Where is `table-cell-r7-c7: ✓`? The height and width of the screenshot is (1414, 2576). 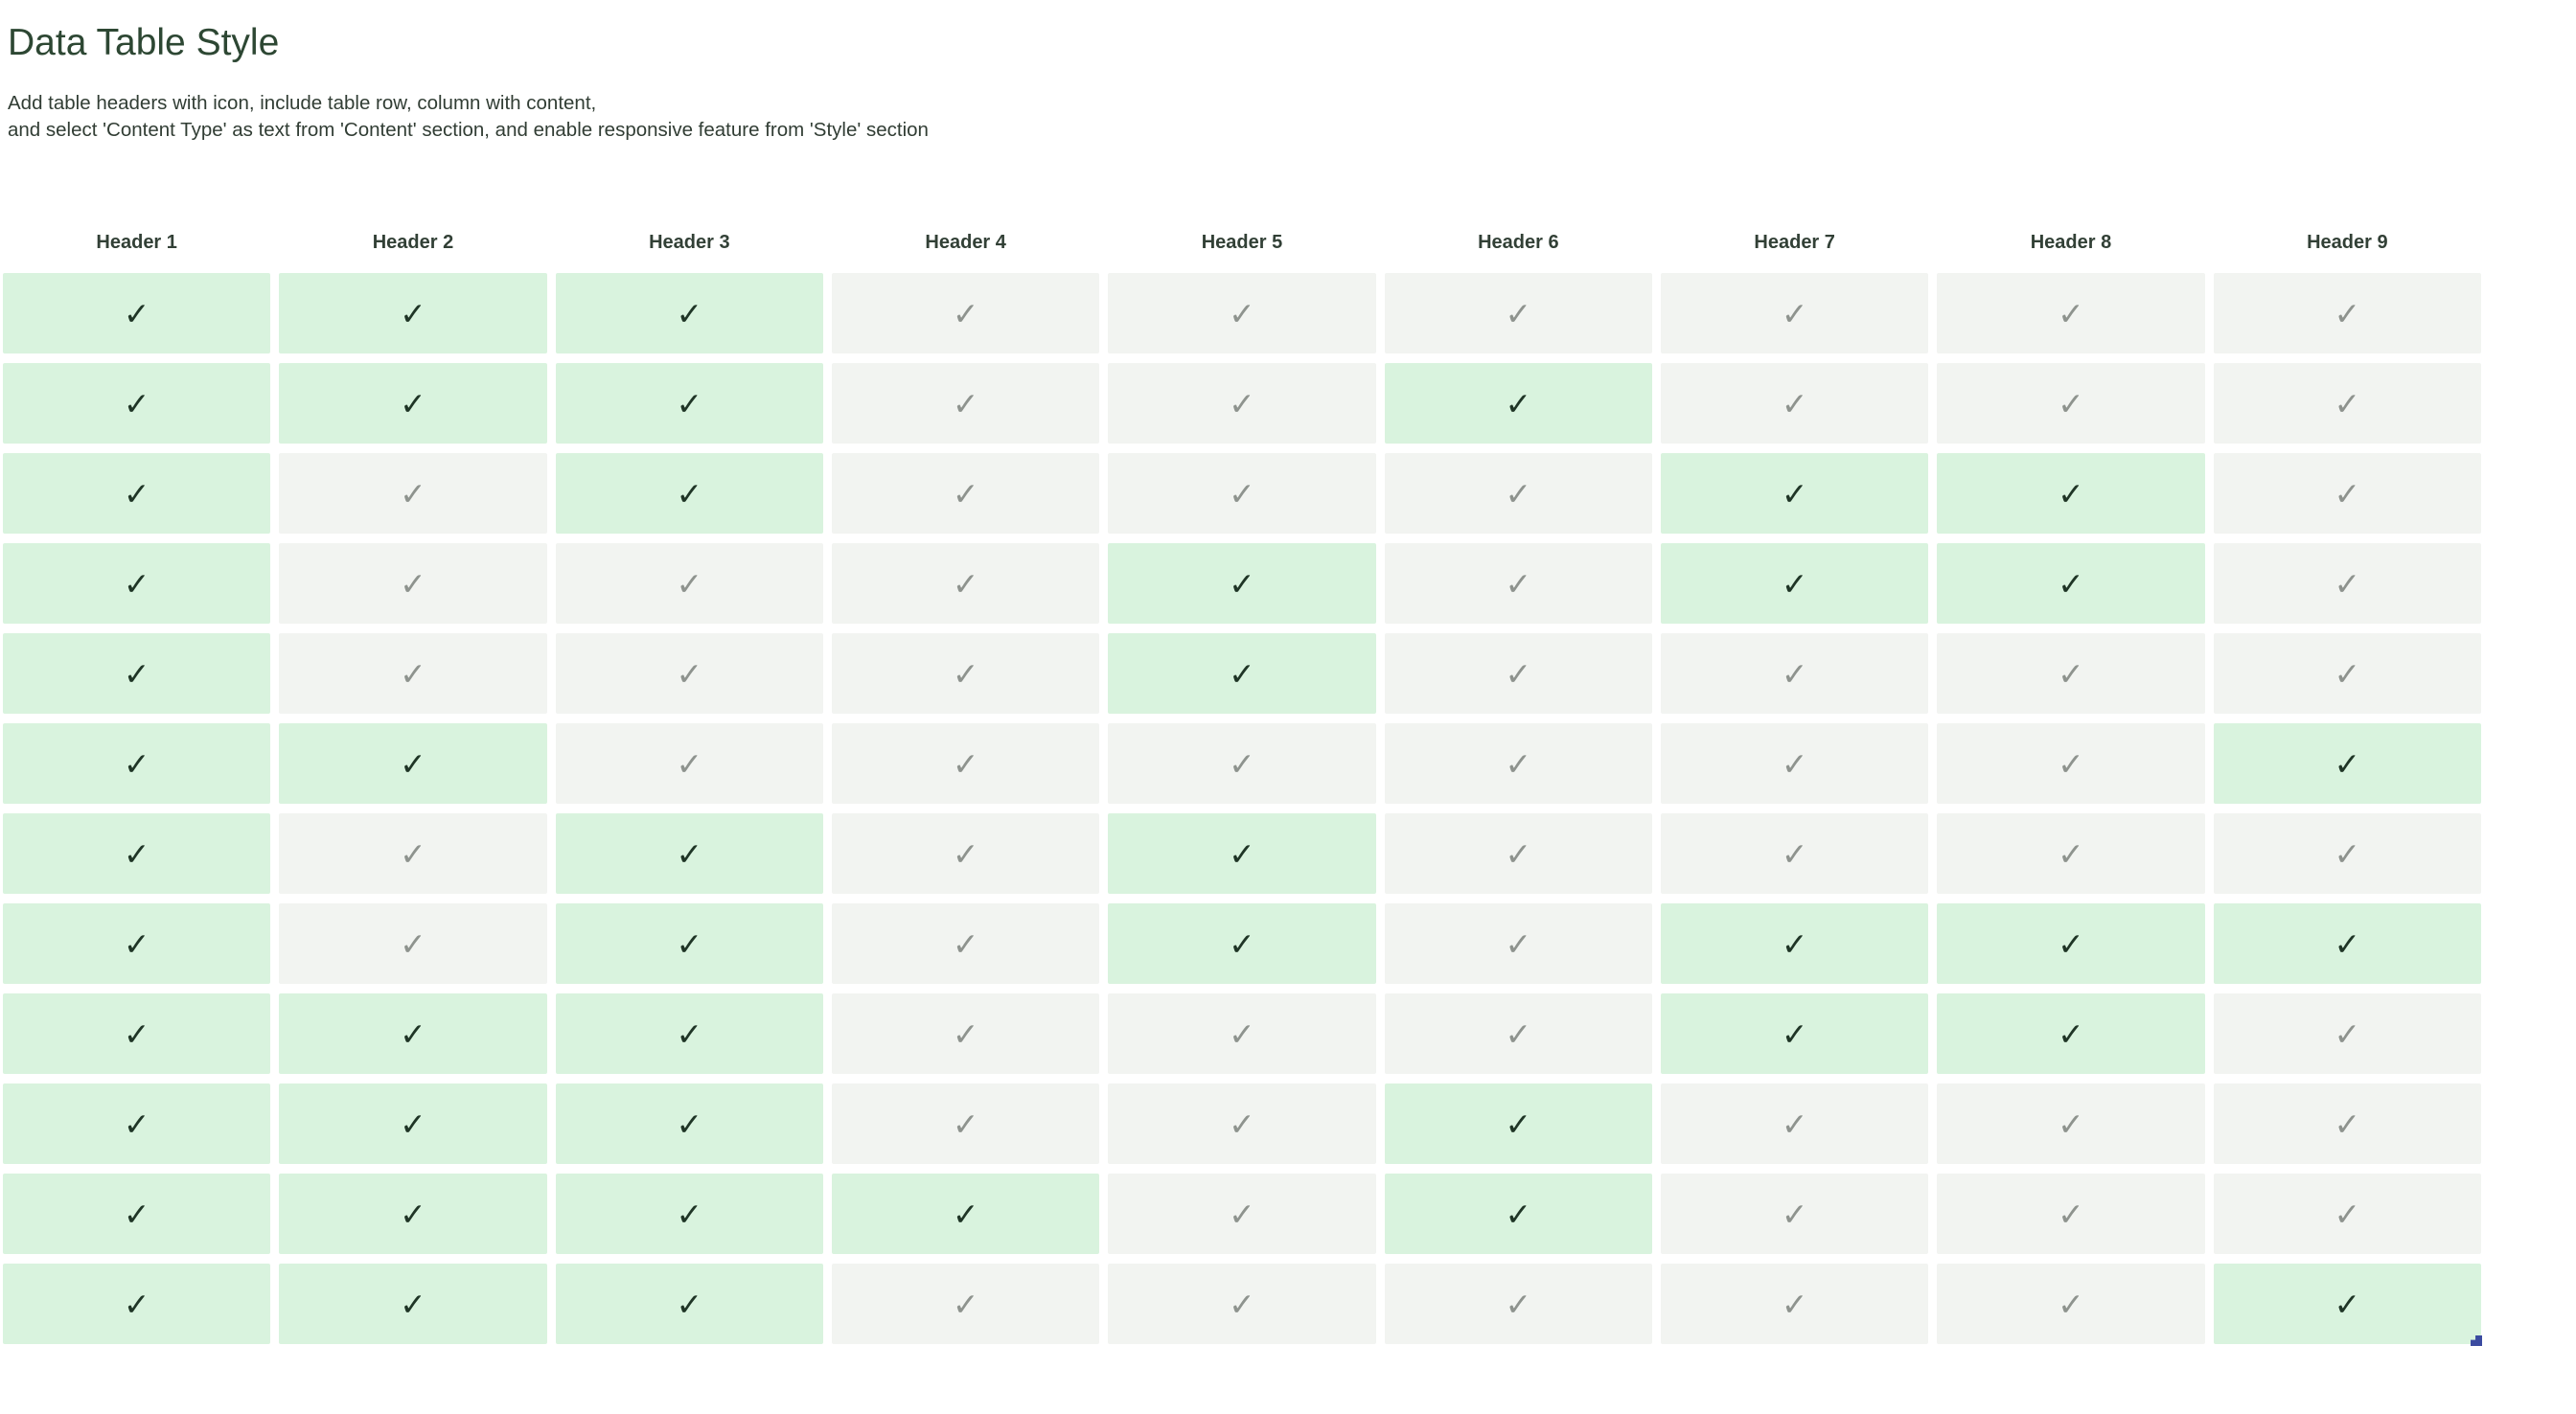 table-cell-r7-c7: ✓ is located at coordinates (1795, 854).